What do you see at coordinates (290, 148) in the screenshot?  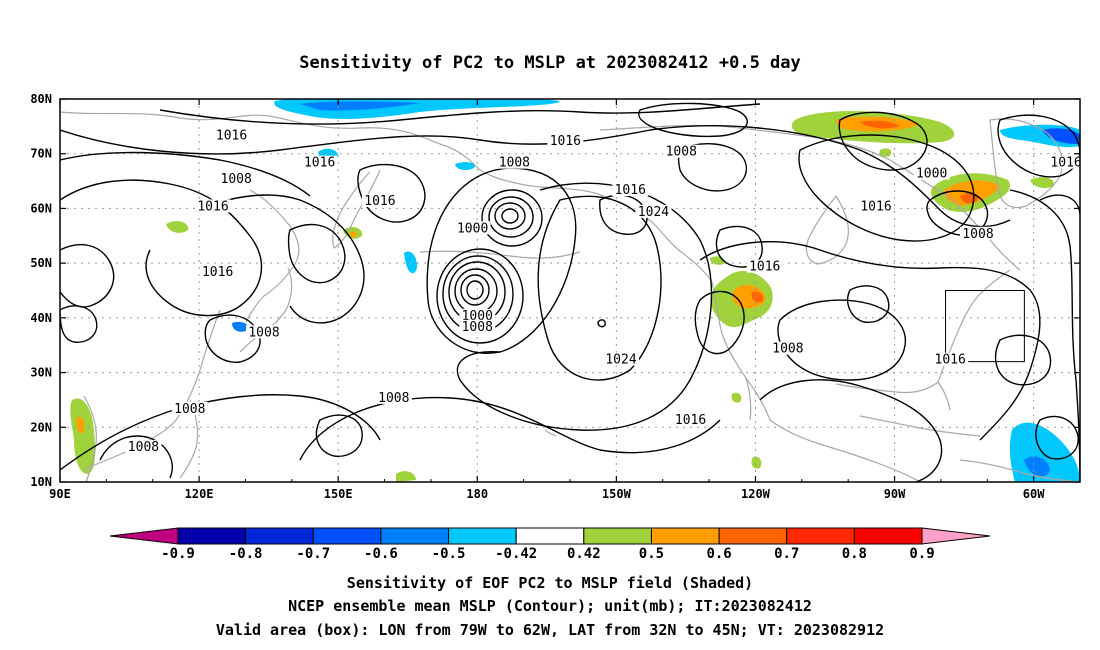 I see `coast-asia-north` at bounding box center [290, 148].